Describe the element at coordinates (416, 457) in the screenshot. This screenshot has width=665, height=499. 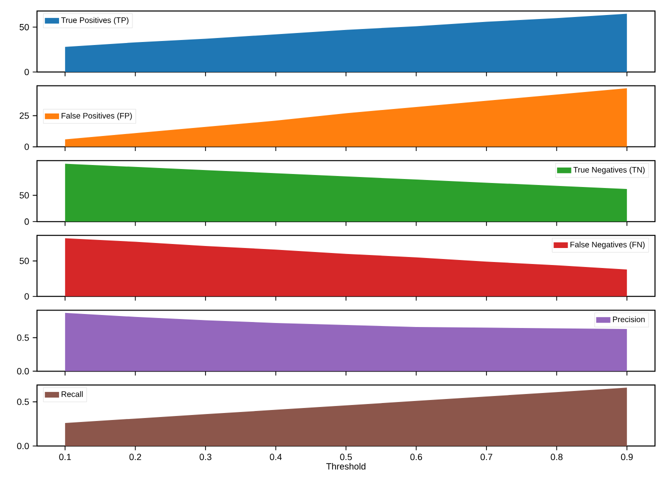
I see `x-tick-label: 0.6` at that location.